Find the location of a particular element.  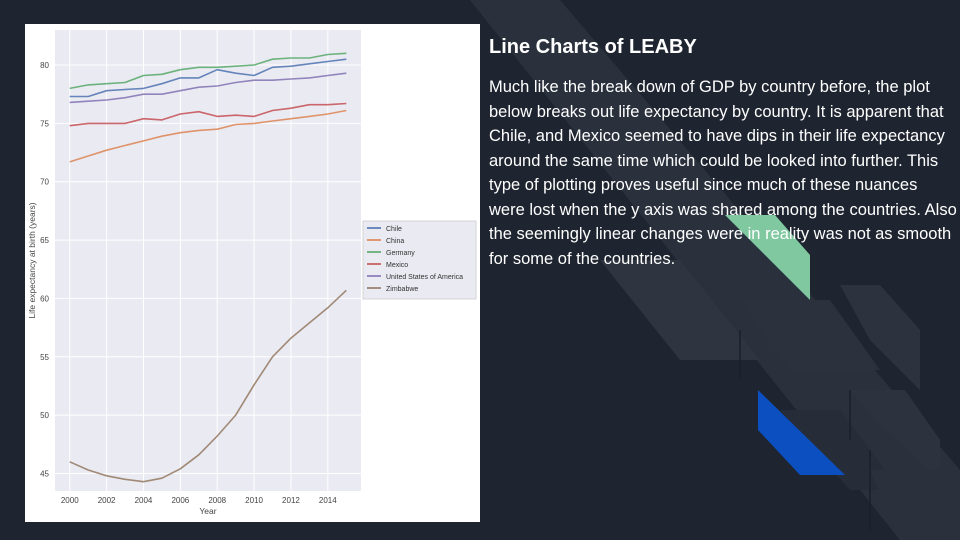

legend-box is located at coordinates (419, 260).